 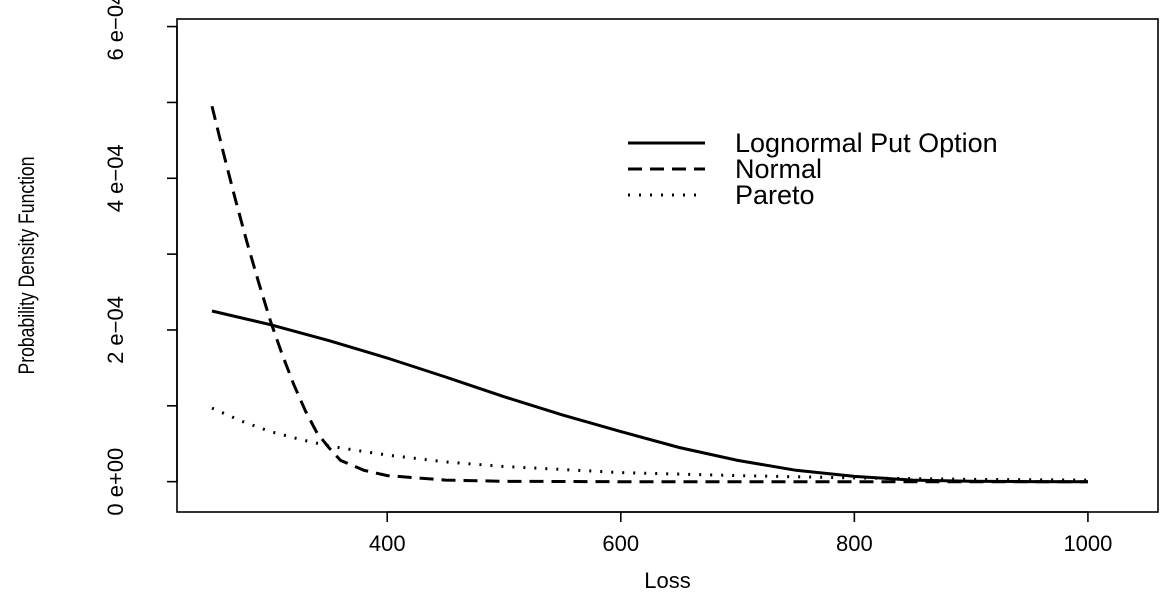 I want to click on x-axis: 400 600 800 1000, so click(x=740, y=533).